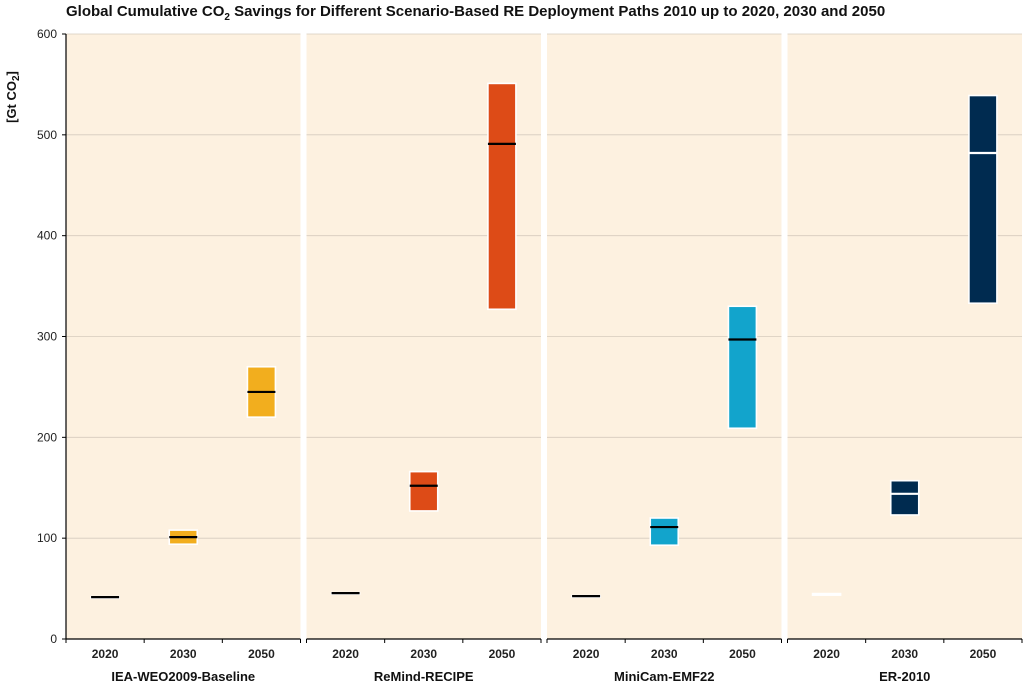 Image resolution: width=1024 pixels, height=684 pixels. Describe the element at coordinates (664, 676) in the screenshot. I see `panel-label: MiniCam-EMF22` at that location.